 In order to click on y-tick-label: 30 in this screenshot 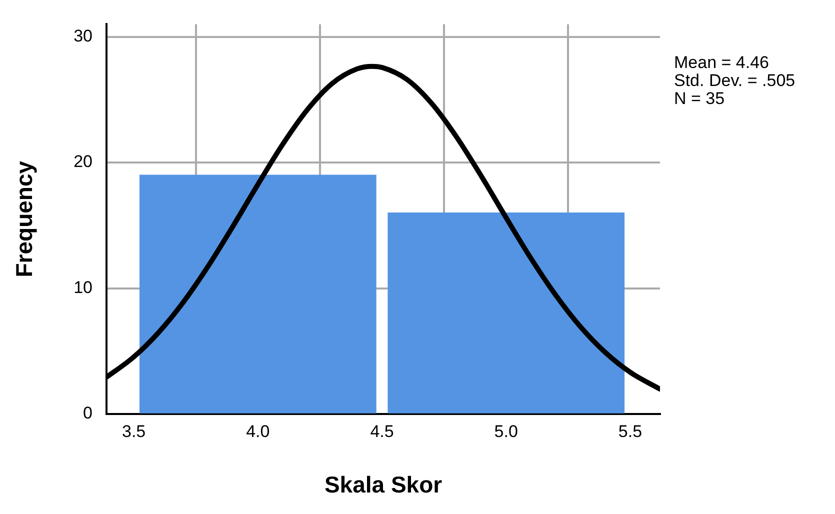, I will do `click(83, 36)`.